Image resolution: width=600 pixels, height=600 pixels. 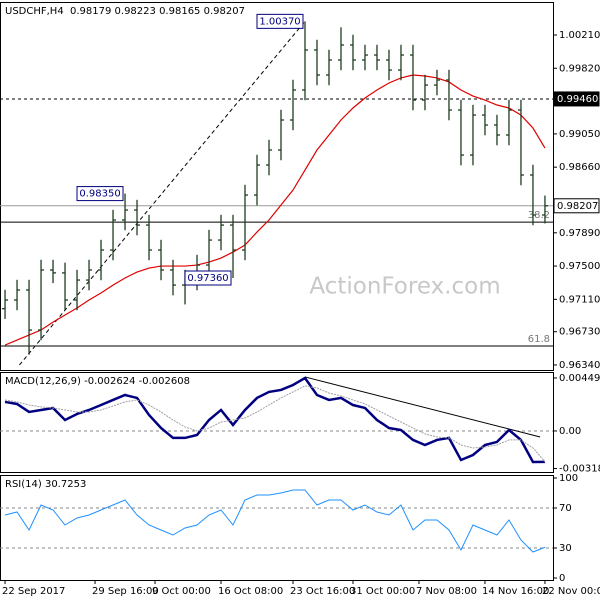 What do you see at coordinates (571, 591) in the screenshot?
I see `x-tick-label: 22 Nov 00:00` at bounding box center [571, 591].